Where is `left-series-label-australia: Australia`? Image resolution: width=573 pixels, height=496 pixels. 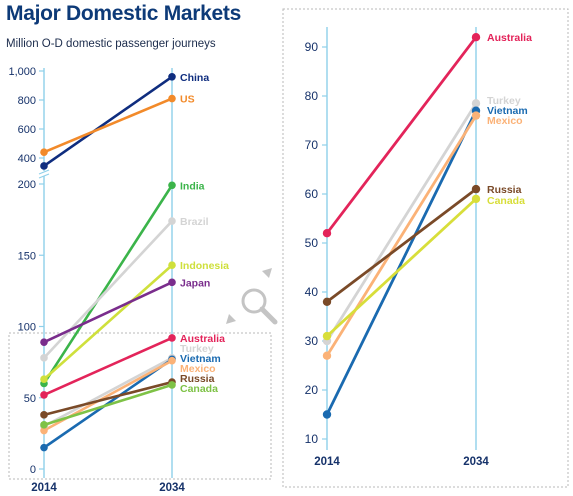
left-series-label-australia: Australia is located at coordinates (202, 339).